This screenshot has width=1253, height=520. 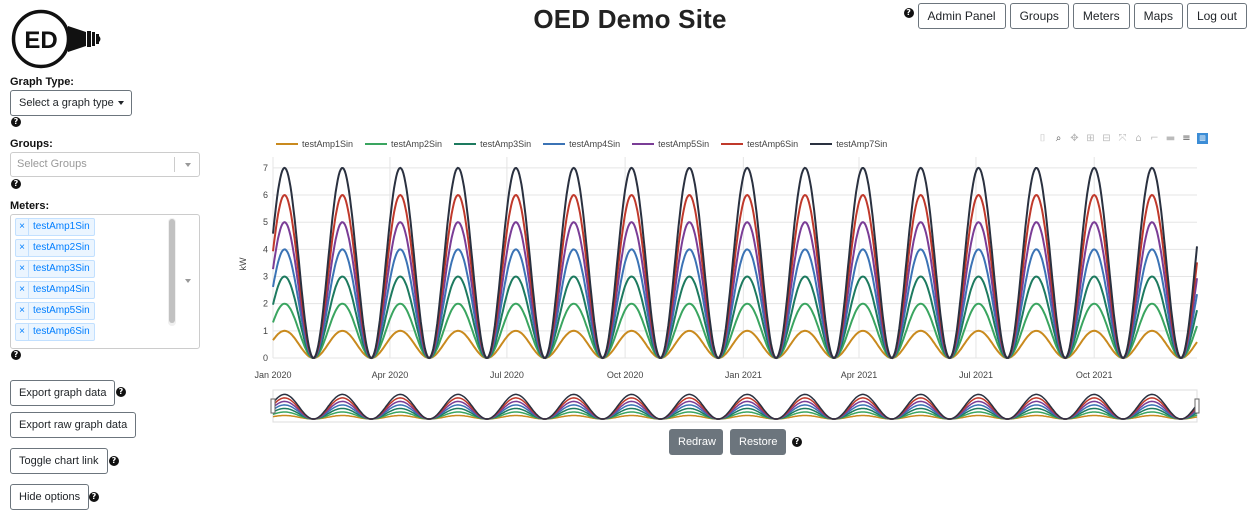 What do you see at coordinates (961, 16) in the screenshot?
I see `admin-panel-button: Admin Panel` at bounding box center [961, 16].